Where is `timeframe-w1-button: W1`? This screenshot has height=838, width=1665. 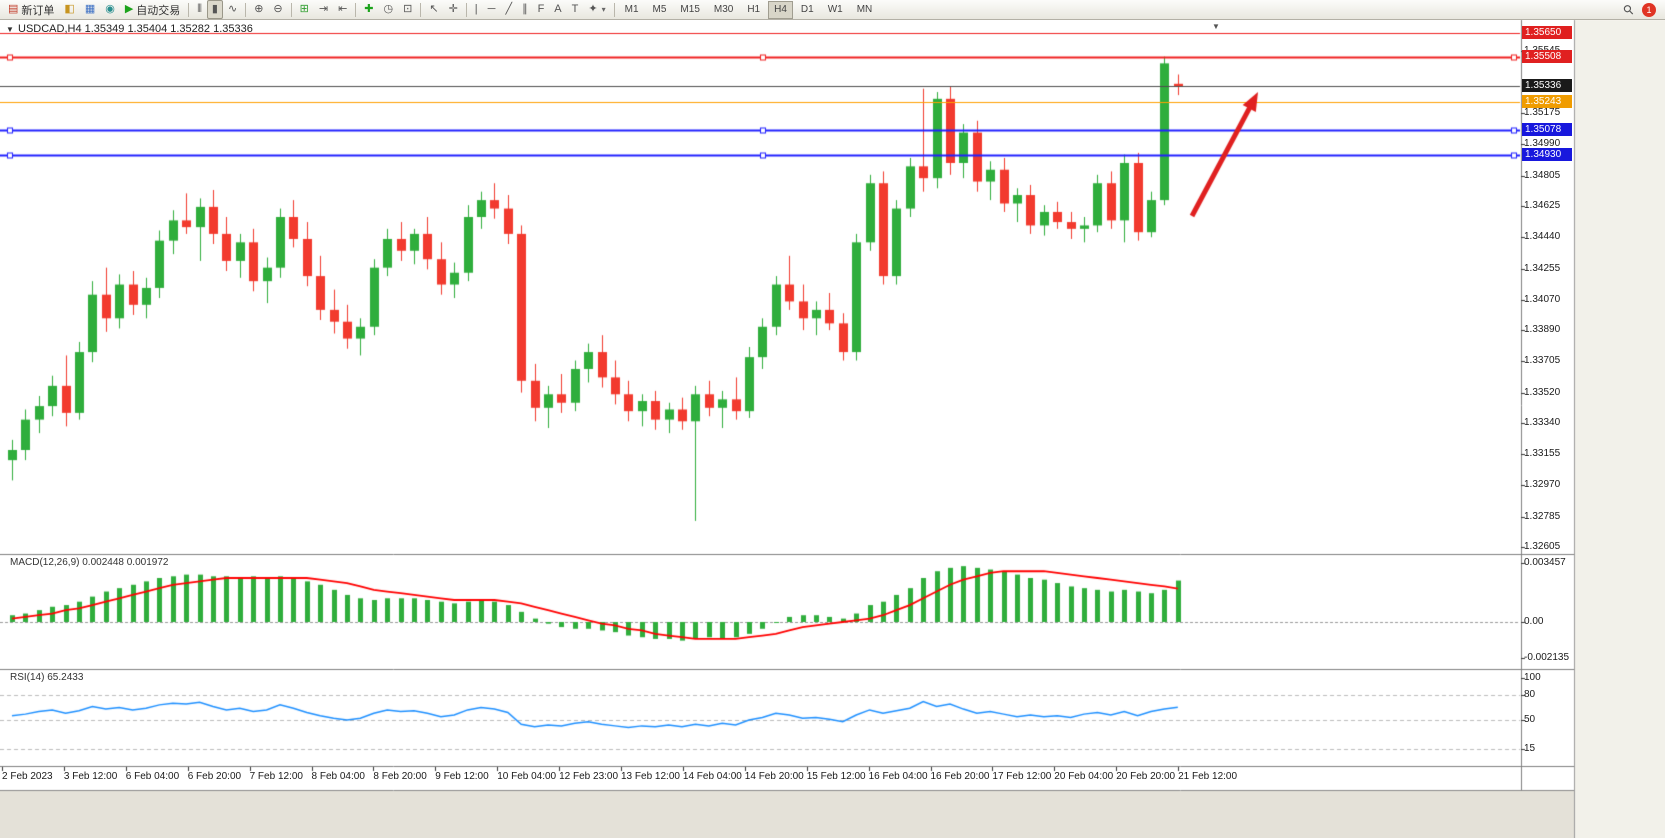
timeframe-w1-button: W1 is located at coordinates (835, 9).